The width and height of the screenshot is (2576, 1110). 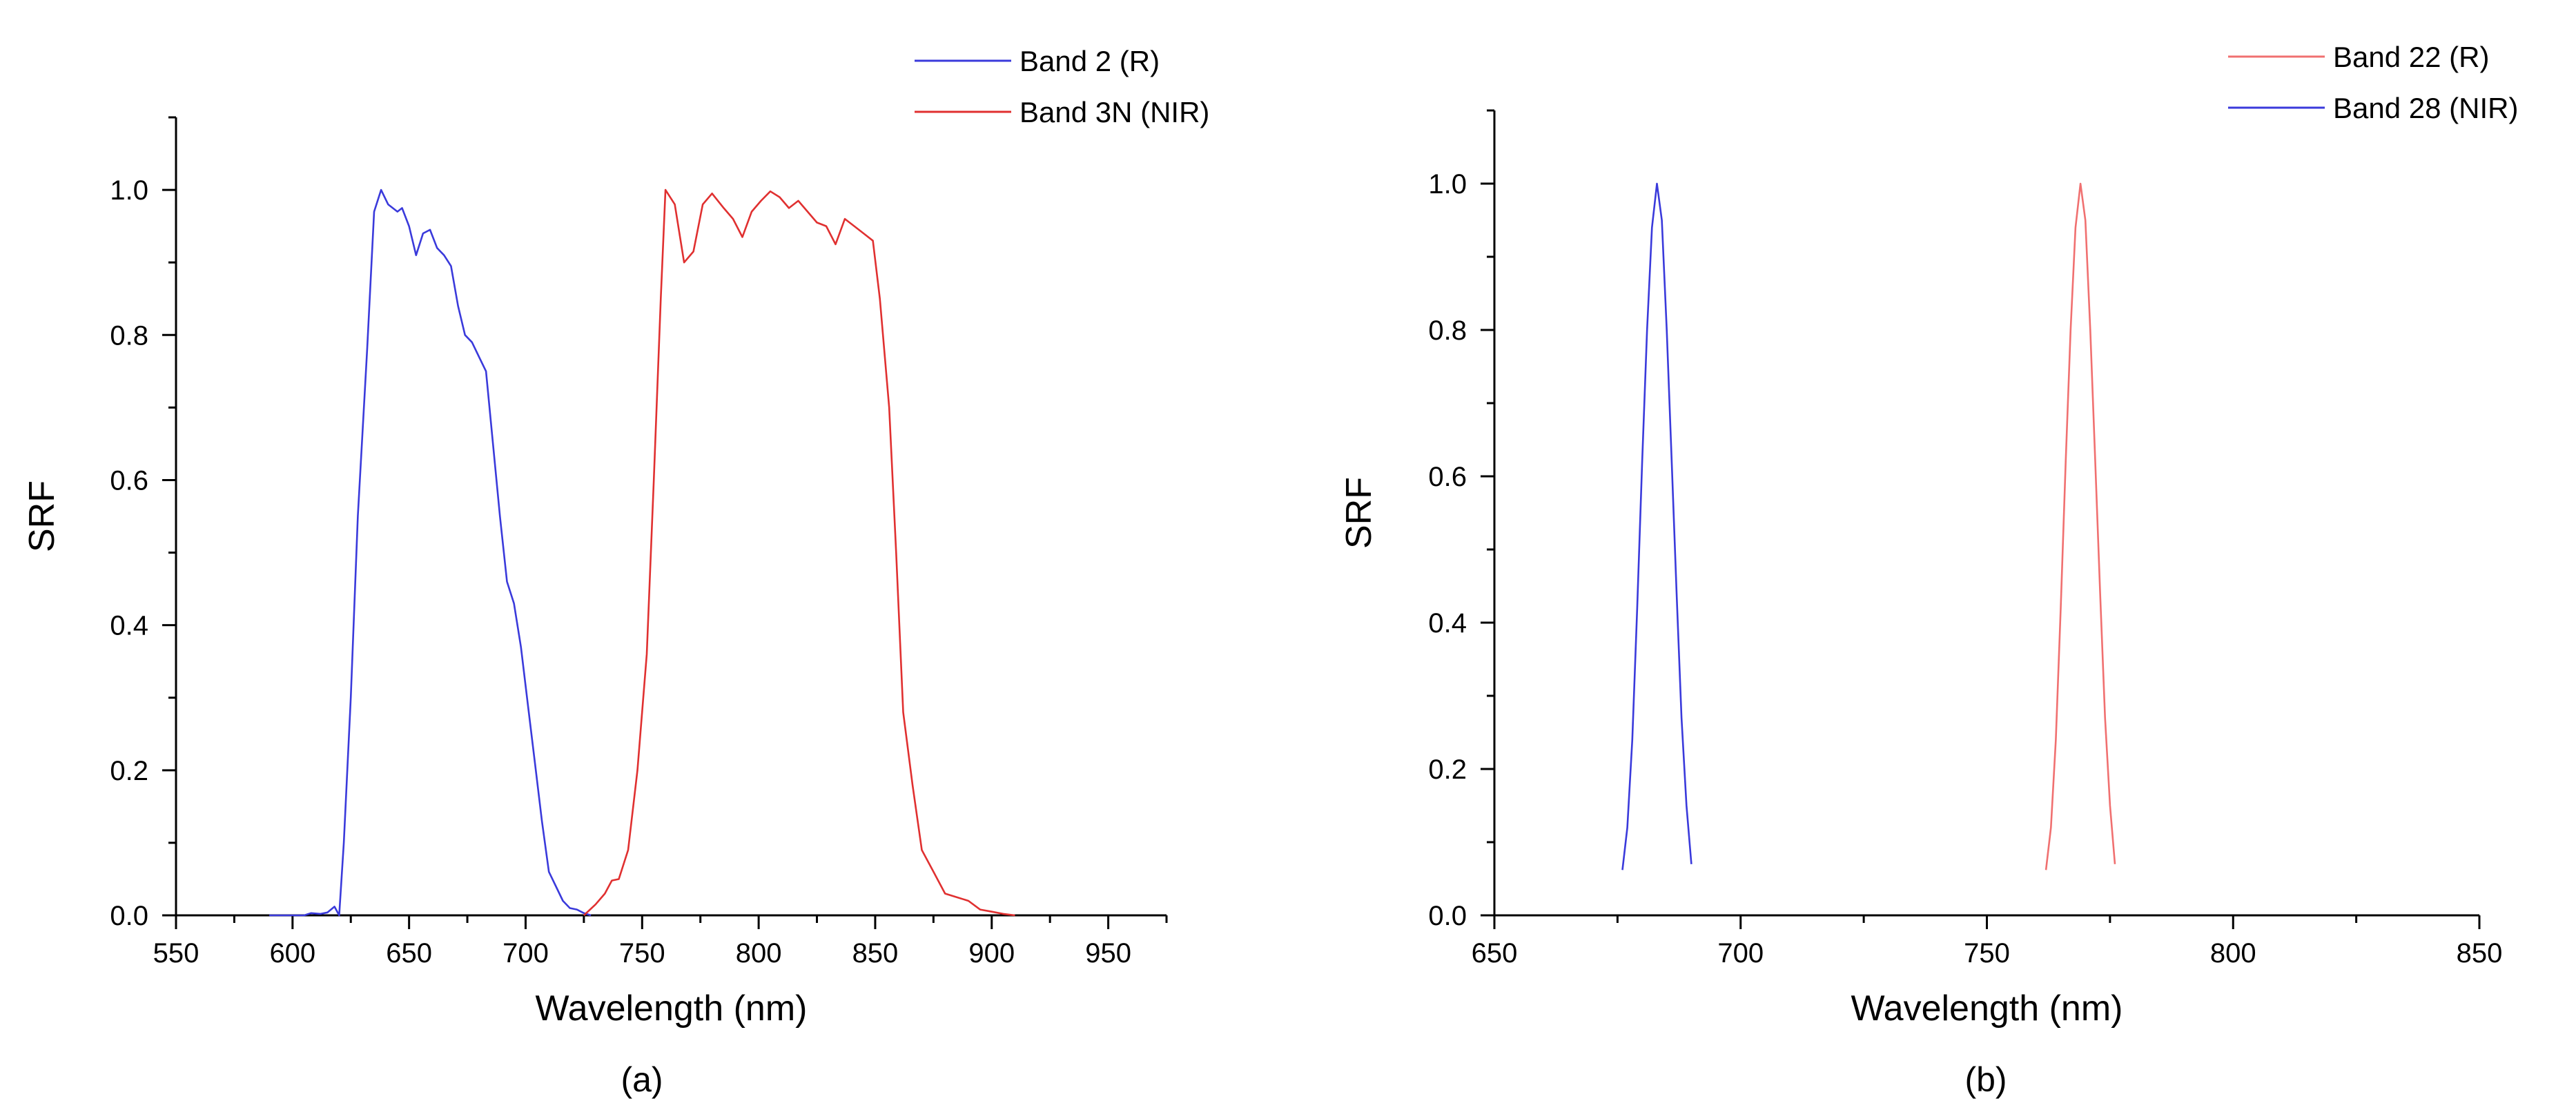 I want to click on x-tick-label: 950, so click(x=1108, y=953).